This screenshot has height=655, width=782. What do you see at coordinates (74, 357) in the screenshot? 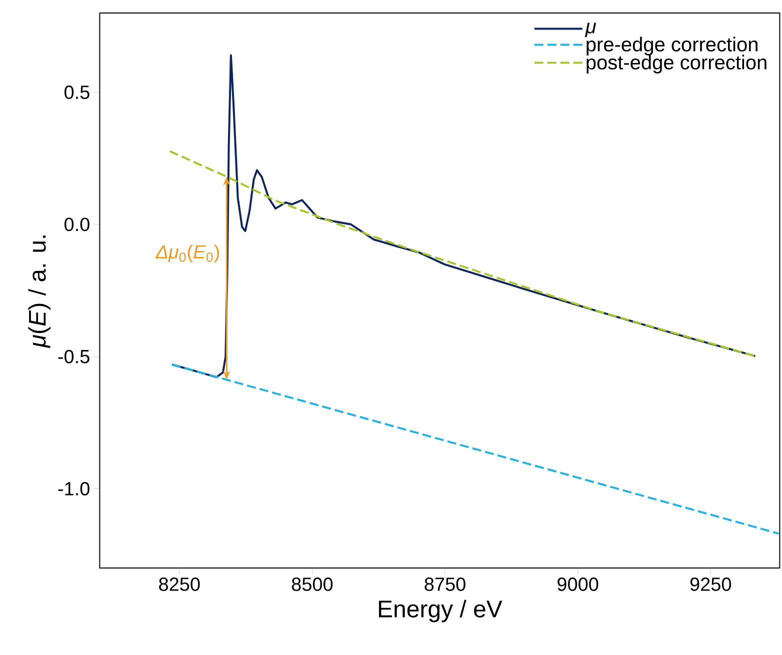
I see `y-tick-label: -0.5` at bounding box center [74, 357].